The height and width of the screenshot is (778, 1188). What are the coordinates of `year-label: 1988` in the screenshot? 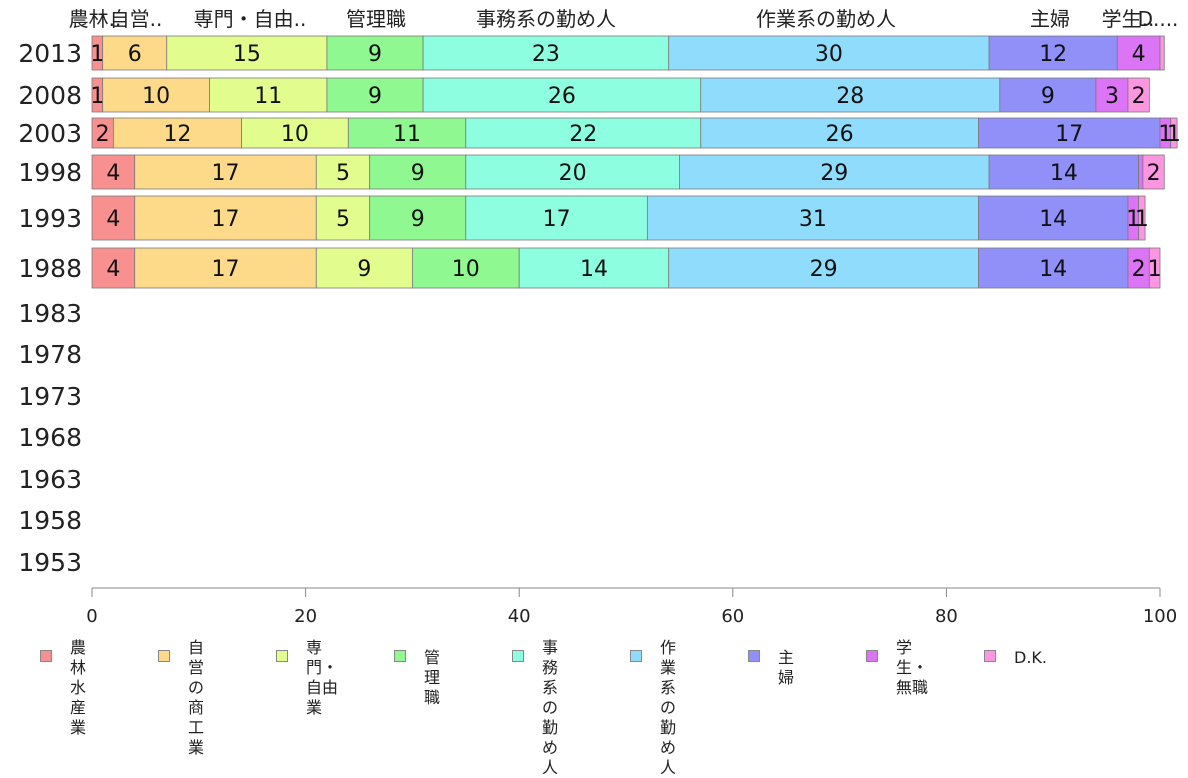 It's located at (50, 268).